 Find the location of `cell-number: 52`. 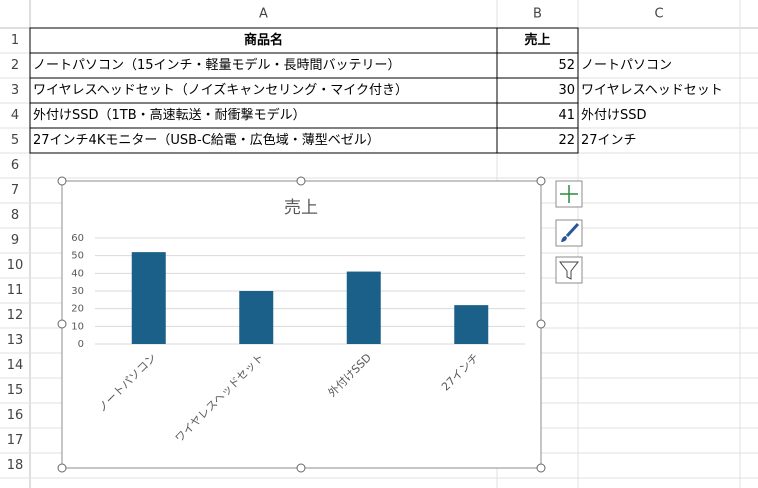

cell-number: 52 is located at coordinates (566, 65).